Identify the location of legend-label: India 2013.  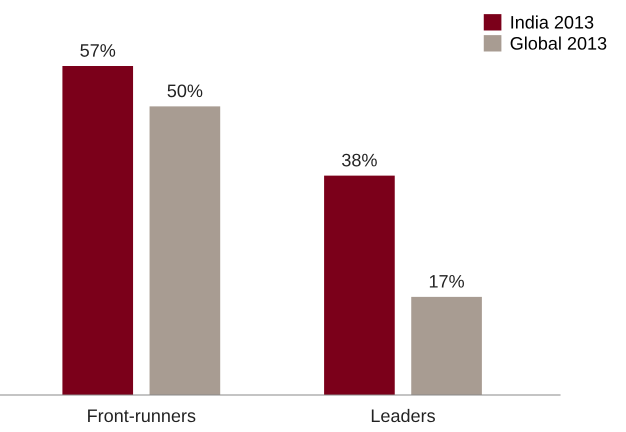
(552, 22).